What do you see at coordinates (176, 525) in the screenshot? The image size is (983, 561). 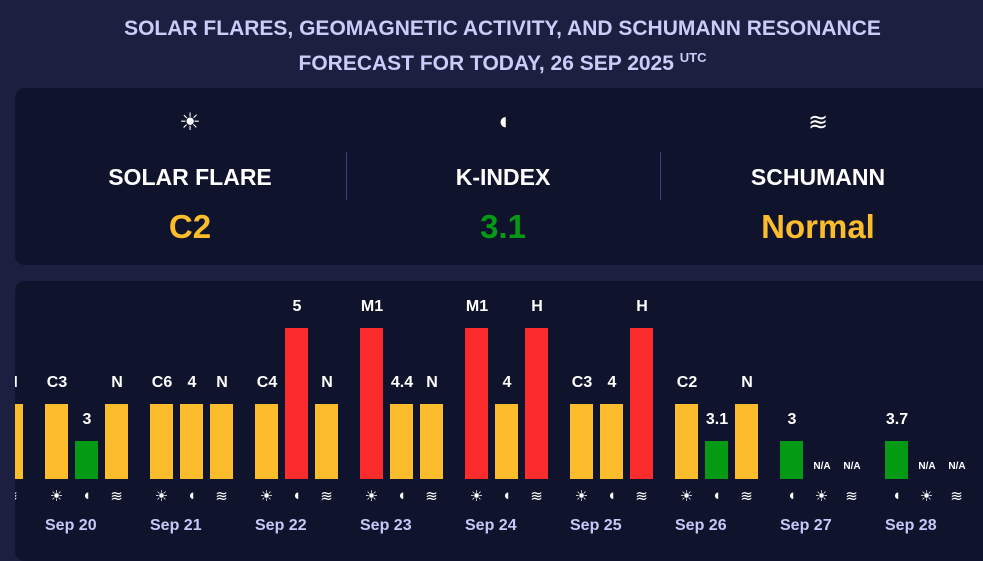 I see `date-label: Sep 21` at bounding box center [176, 525].